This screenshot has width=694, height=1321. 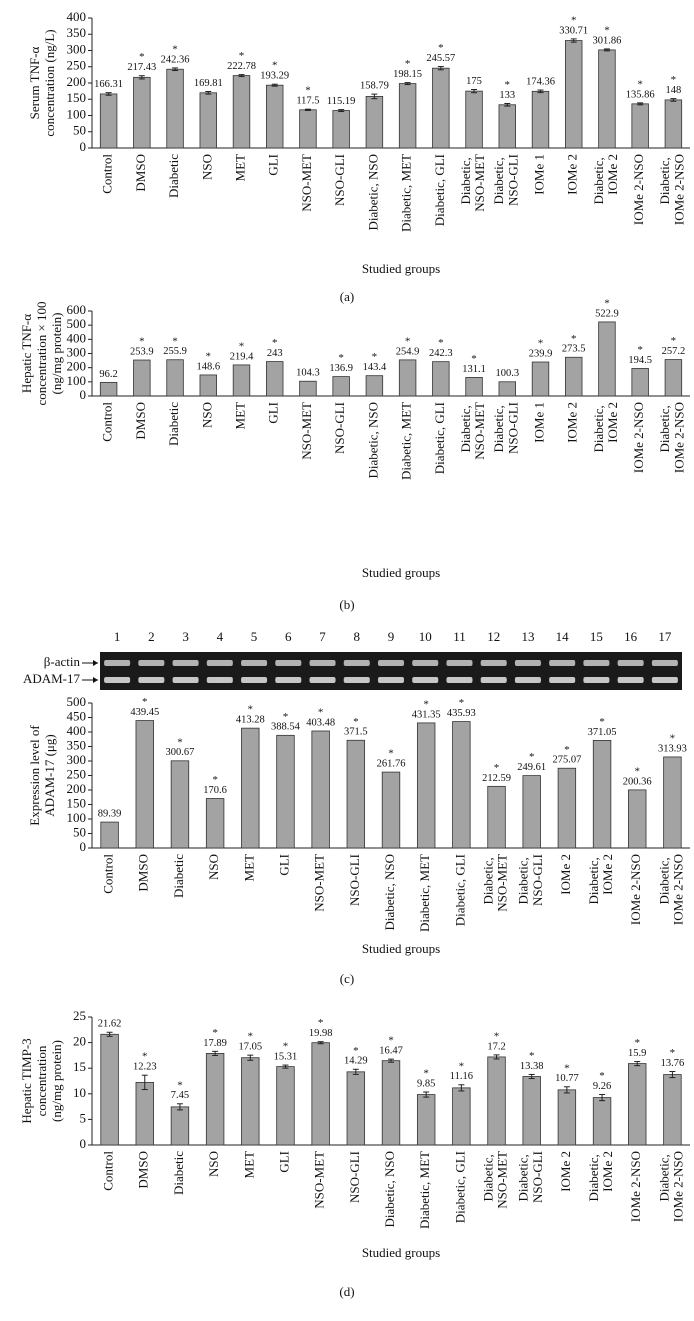 What do you see at coordinates (56, 1081) in the screenshot?
I see `y-axis-label: (ng/mg protein)` at bounding box center [56, 1081].